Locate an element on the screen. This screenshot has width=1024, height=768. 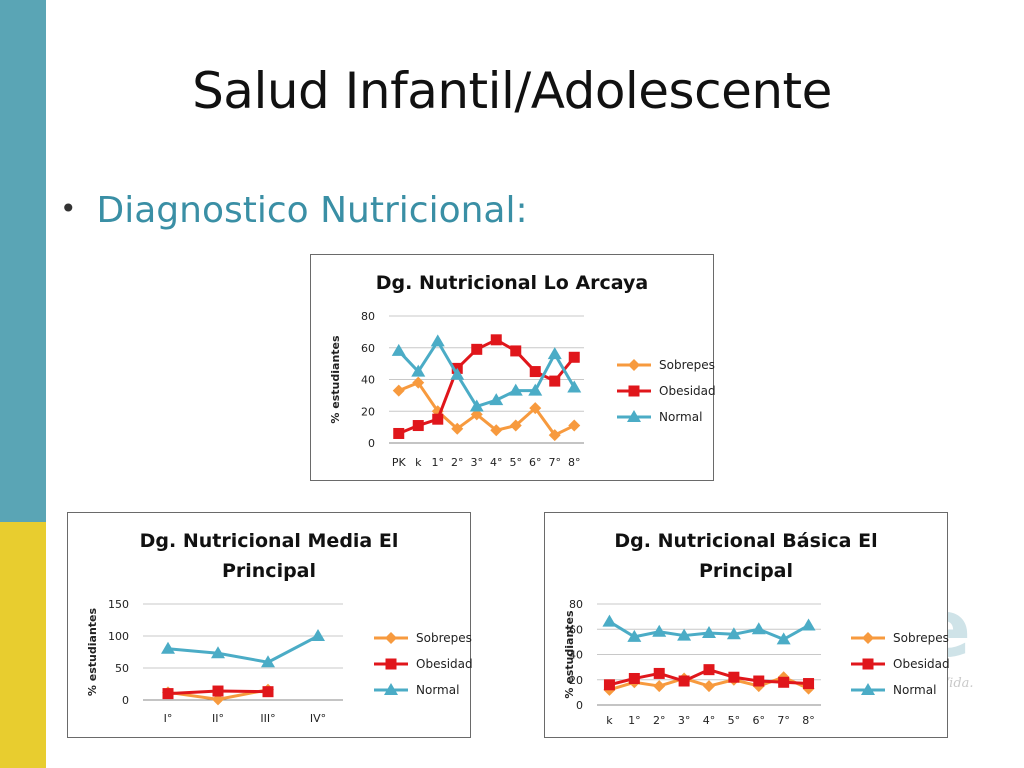
series-sobrepeso is located at coordinates (486, 409).